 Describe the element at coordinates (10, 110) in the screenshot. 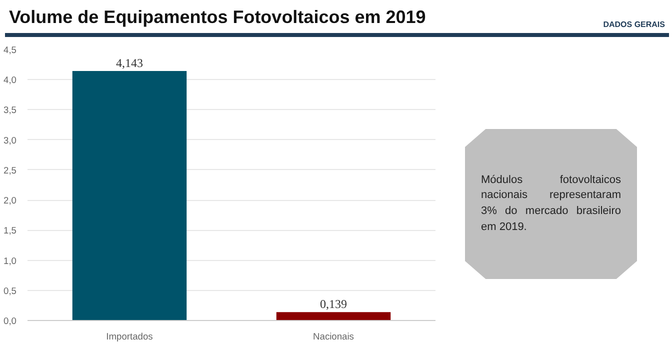

I see `y-tick-label: 3,5` at that location.